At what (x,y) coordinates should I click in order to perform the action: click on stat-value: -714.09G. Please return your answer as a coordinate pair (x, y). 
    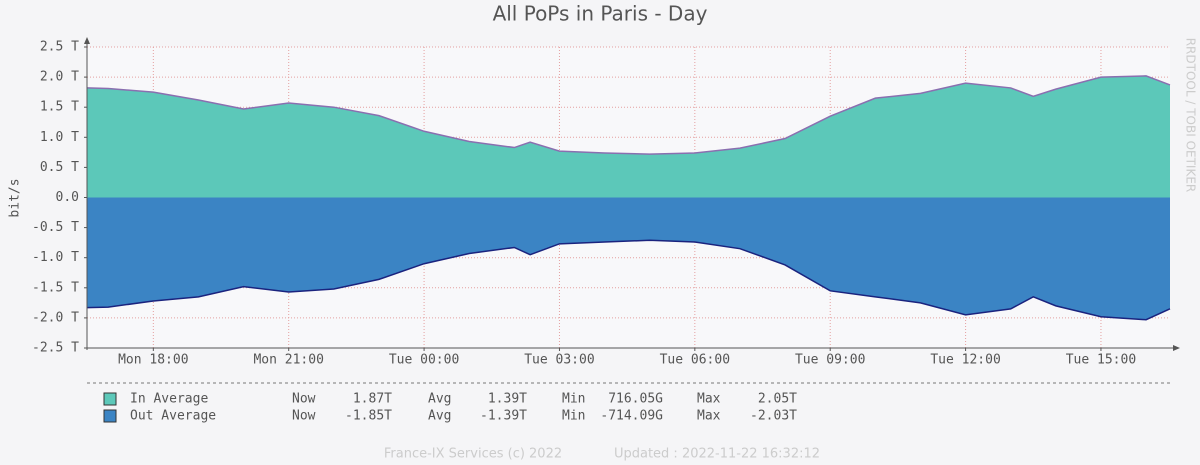
    Looking at the image, I should click on (631, 416).